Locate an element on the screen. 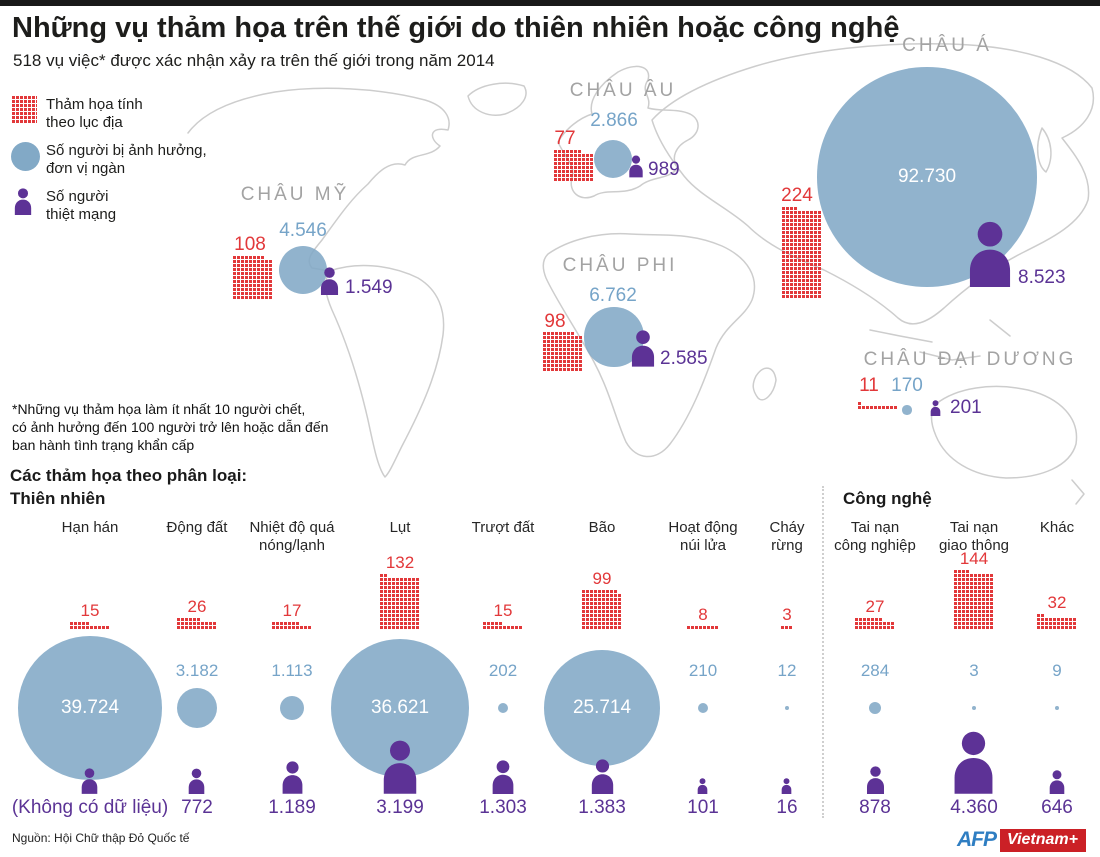 Image resolution: width=1100 pixels, height=857 pixels. category-label-col10: Tai nạn giao thông is located at coordinates (974, 536).